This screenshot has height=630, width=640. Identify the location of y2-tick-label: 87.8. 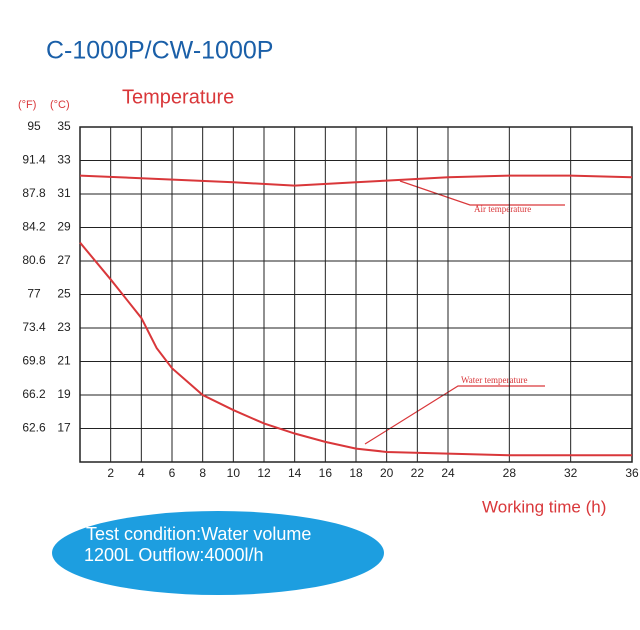
(34, 193).